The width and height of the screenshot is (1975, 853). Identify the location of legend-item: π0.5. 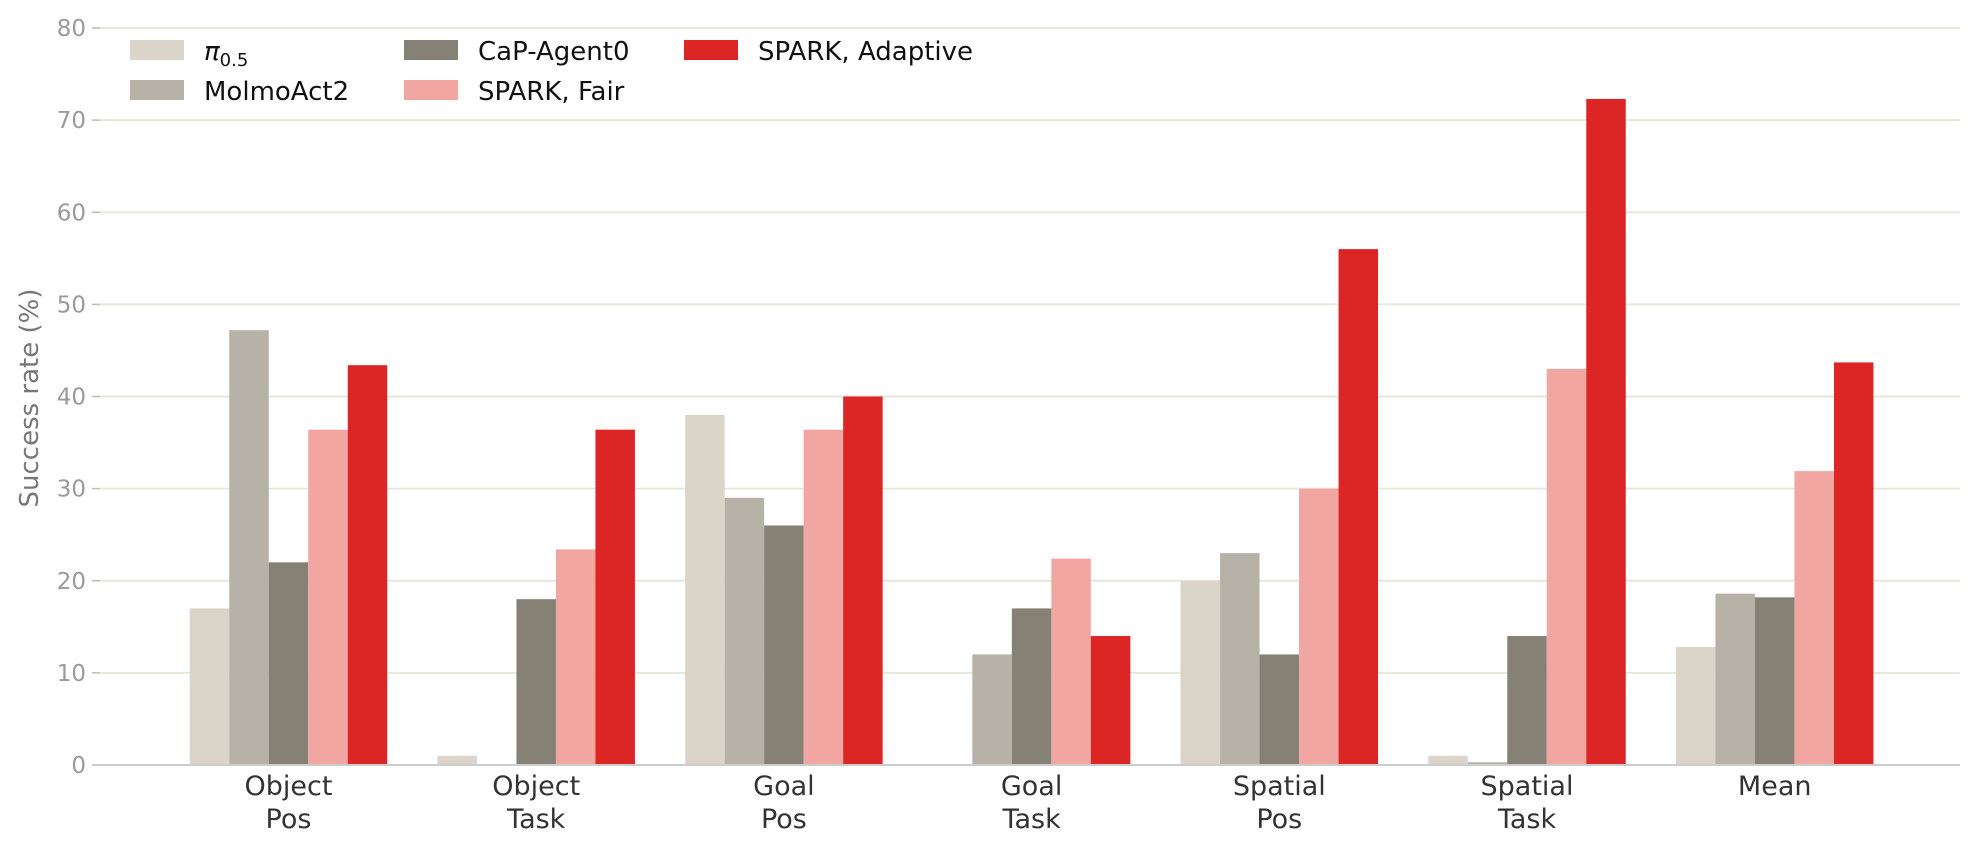
(189, 54).